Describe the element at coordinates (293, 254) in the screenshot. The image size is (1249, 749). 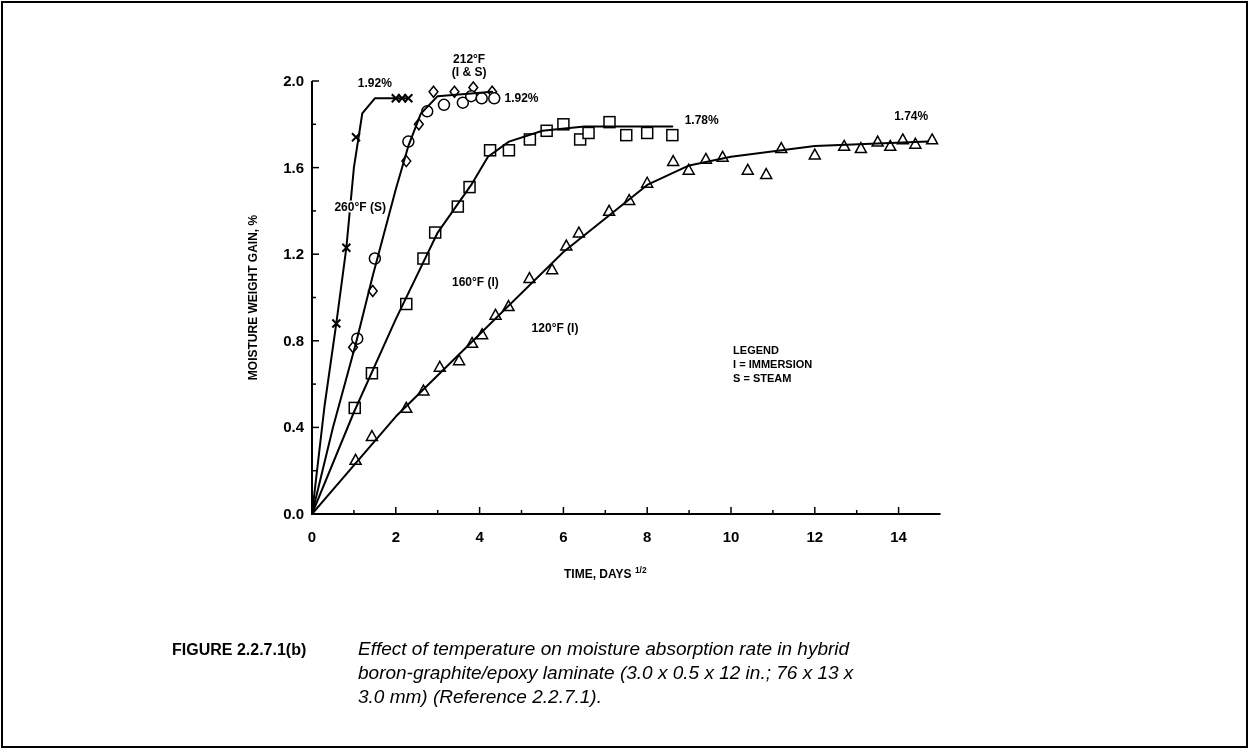
I see `y-tick-label: 1.2` at that location.